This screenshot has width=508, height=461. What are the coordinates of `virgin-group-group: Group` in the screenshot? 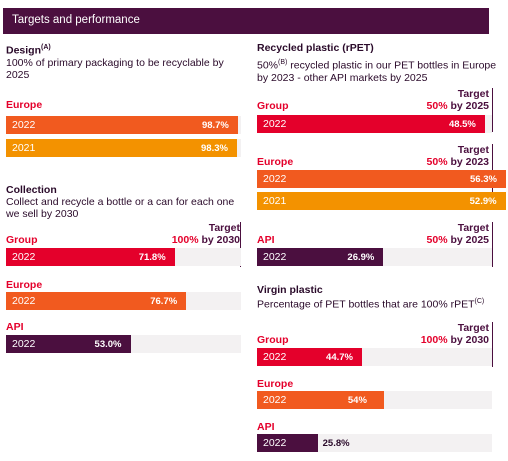 It's located at (273, 340).